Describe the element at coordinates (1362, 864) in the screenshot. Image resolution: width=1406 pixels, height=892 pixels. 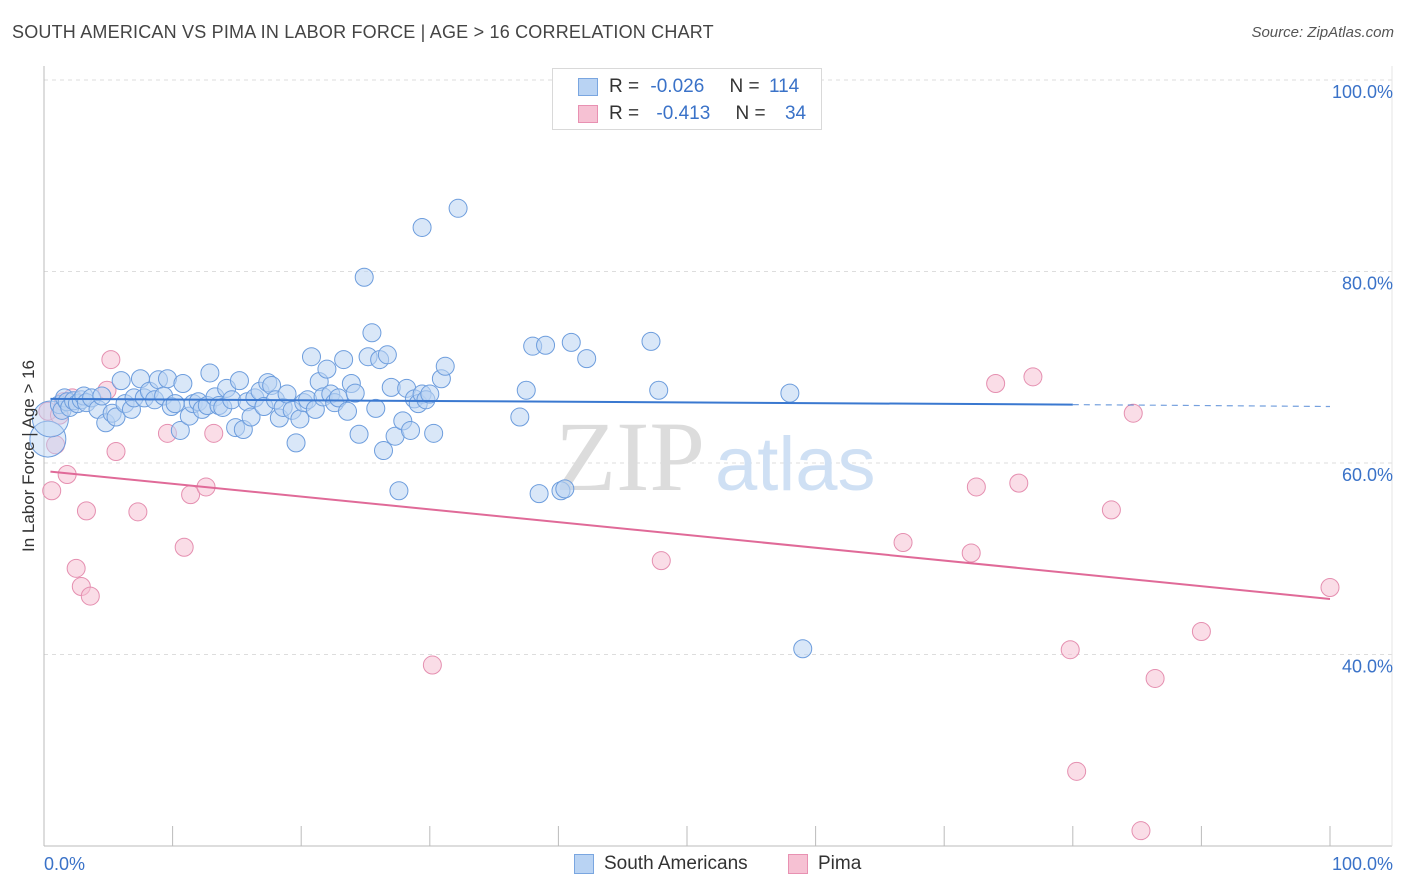
I see `x-tick-label: 100.0%` at that location.